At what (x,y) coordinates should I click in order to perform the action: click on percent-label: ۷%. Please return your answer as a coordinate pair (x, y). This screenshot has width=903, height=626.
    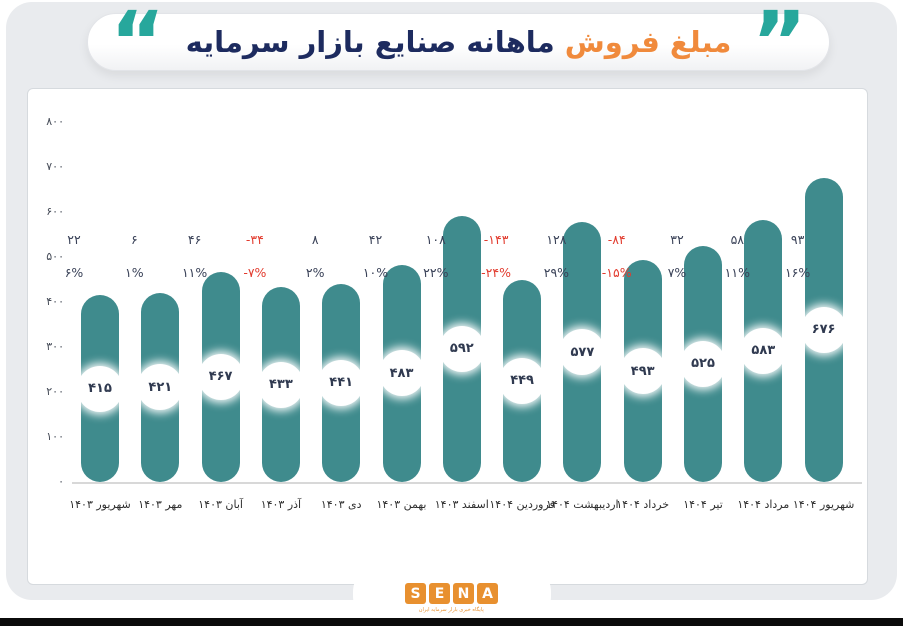
    Looking at the image, I should click on (677, 272).